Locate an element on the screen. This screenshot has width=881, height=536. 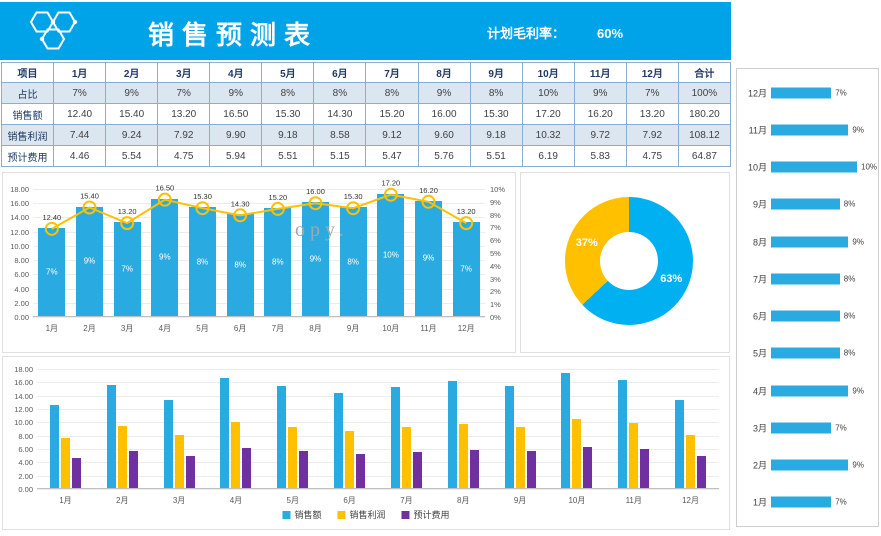
row-label-cell: 销售利润 is located at coordinates (27, 135).